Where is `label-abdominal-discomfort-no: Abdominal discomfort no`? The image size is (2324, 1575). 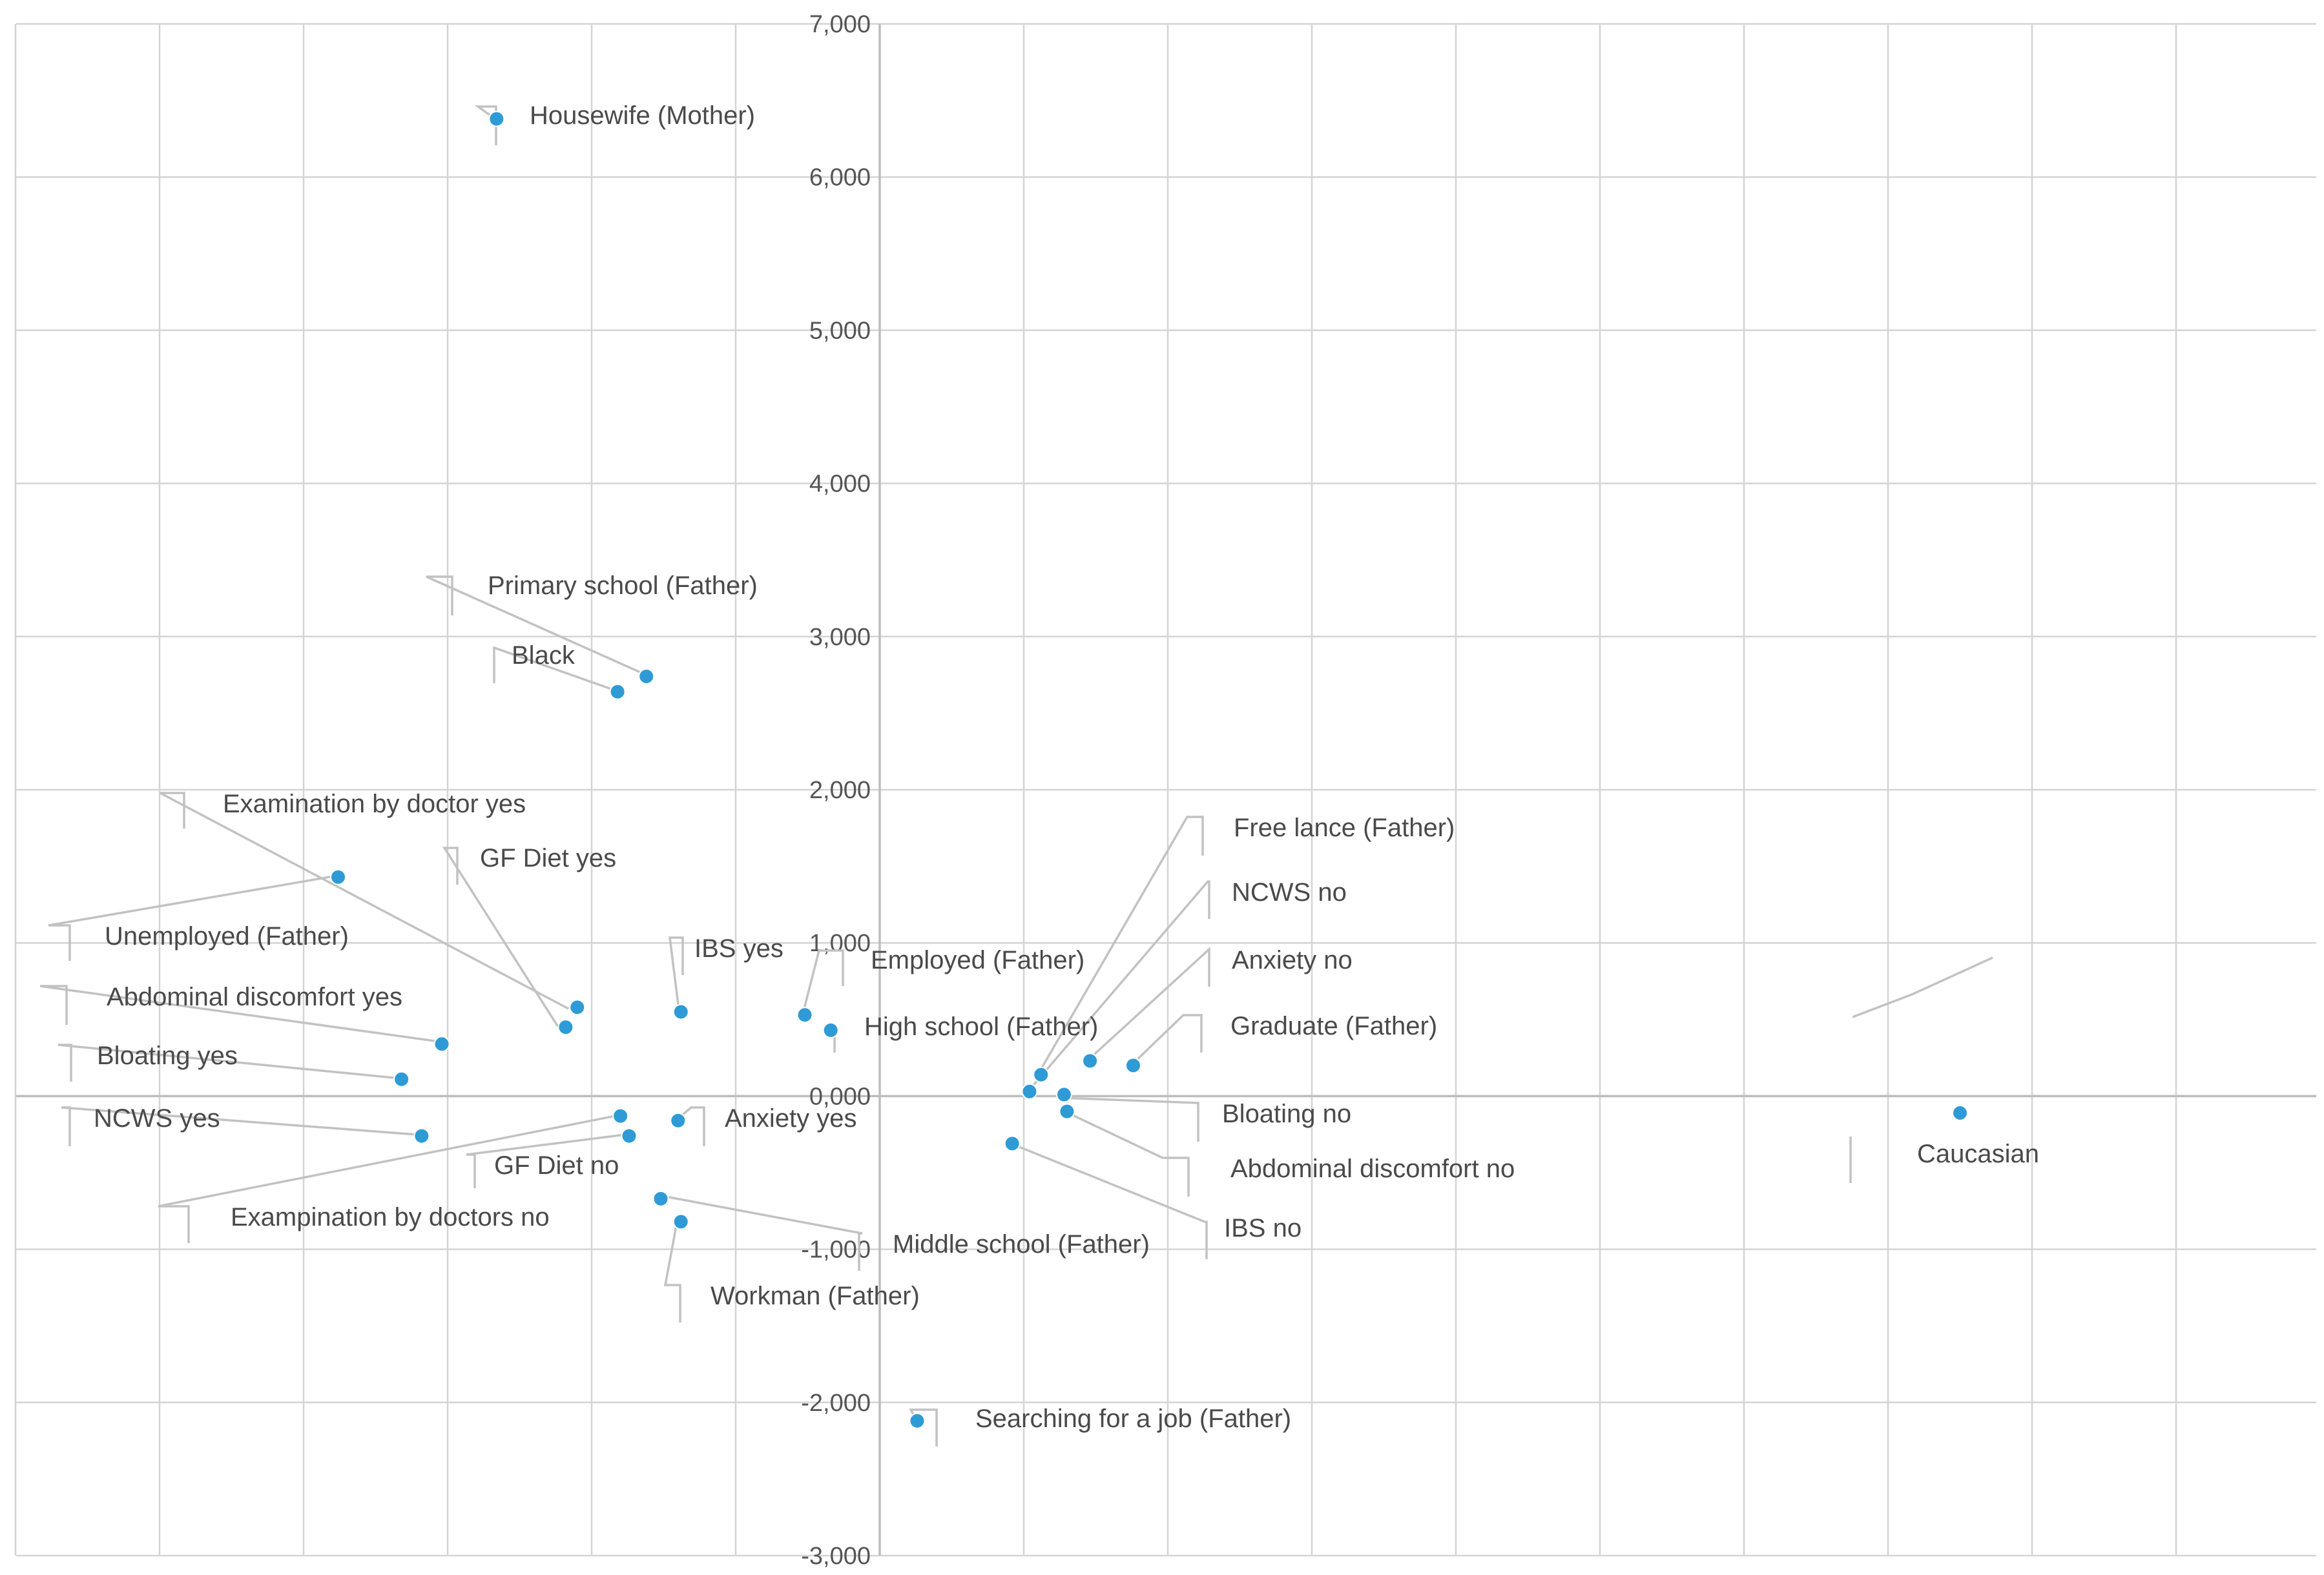 label-abdominal-discomfort-no: Abdominal discomfort no is located at coordinates (1373, 1169).